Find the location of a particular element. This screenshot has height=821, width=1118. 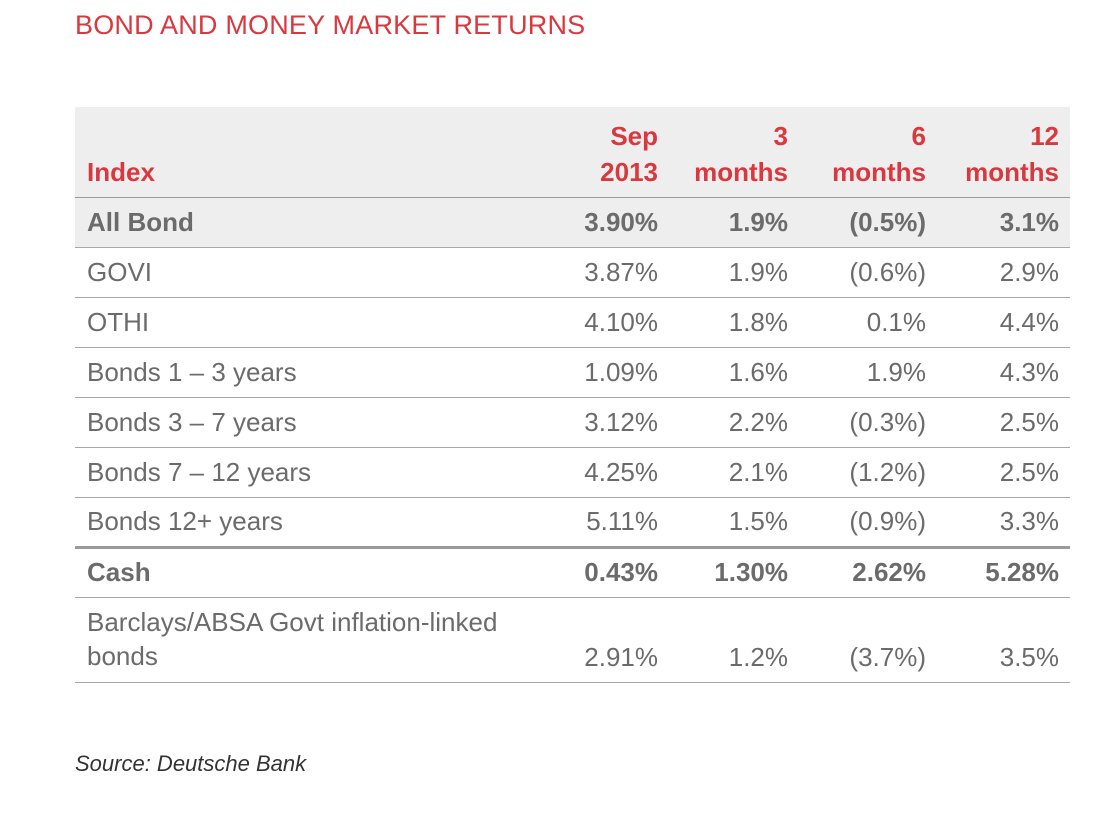

row-6-months: (3.7%) is located at coordinates (868, 640).